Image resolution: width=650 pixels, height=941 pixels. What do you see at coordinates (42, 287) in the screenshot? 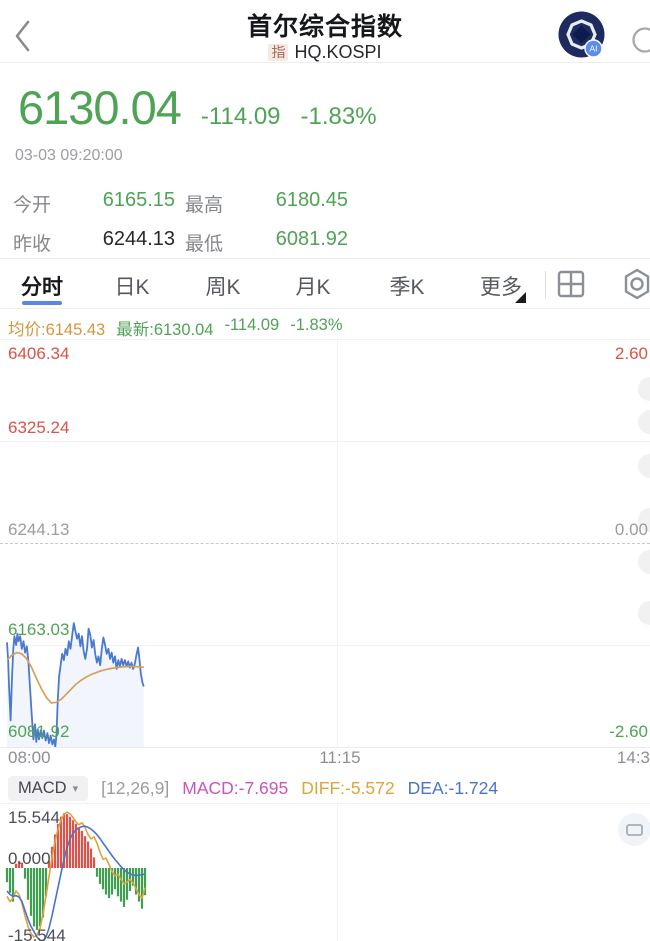
I see `tab-intraday: 分时` at bounding box center [42, 287].